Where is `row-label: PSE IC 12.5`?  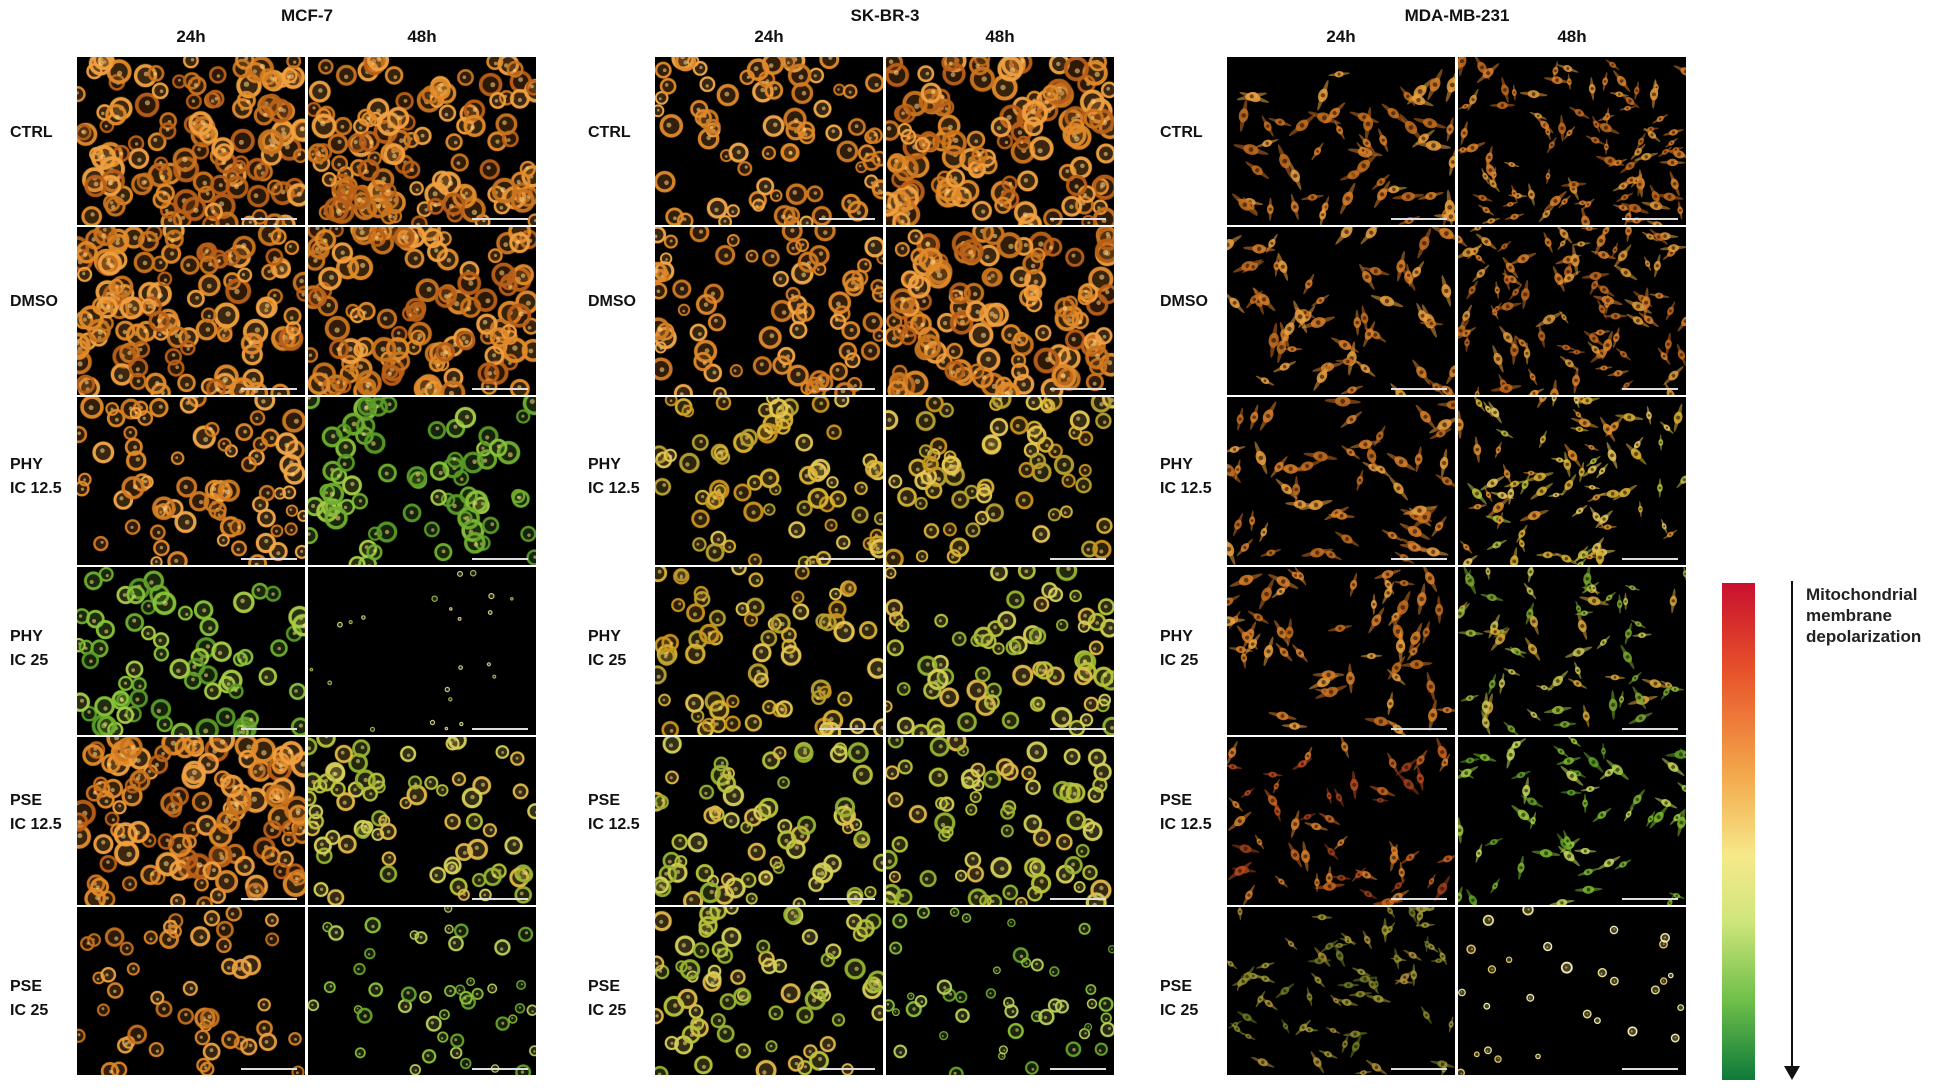 row-label: PSE IC 12.5 is located at coordinates (1199, 813).